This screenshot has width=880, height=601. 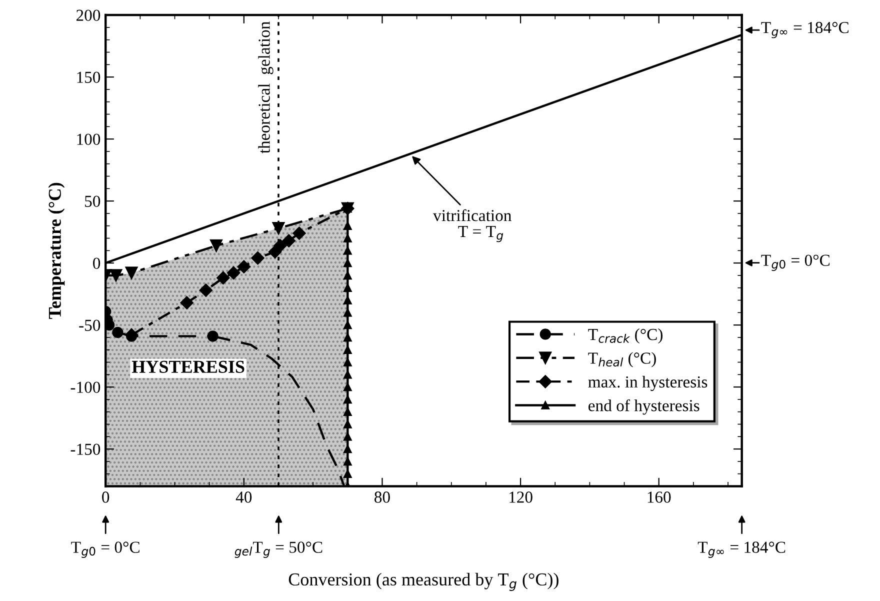 What do you see at coordinates (88, 15) in the screenshot?
I see `y-tick-label: 200` at bounding box center [88, 15].